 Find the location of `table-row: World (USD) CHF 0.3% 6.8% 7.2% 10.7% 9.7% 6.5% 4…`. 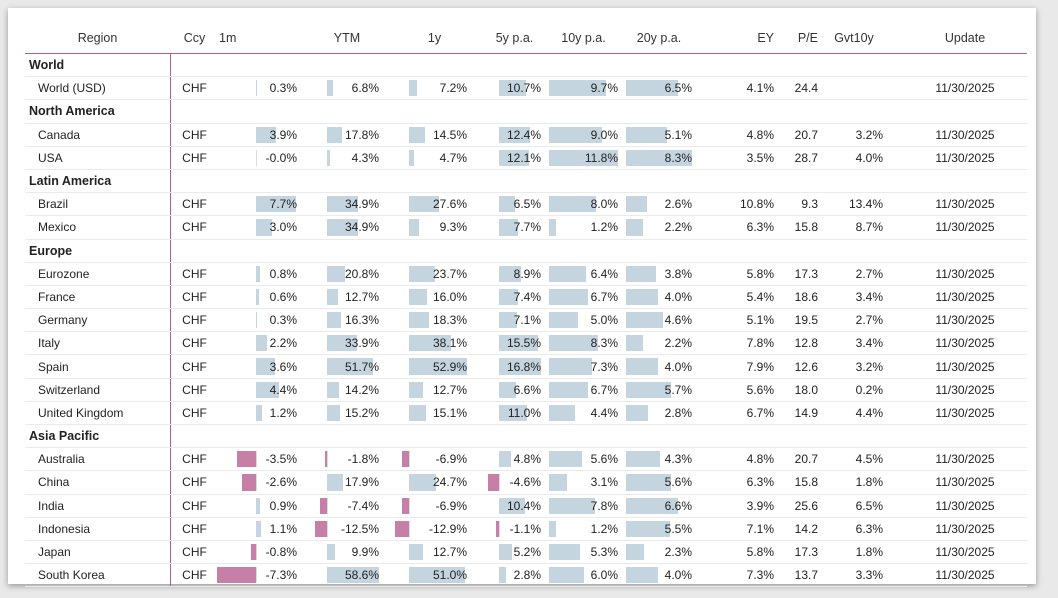

table-row: World (USD) CHF 0.3% 6.8% 7.2% 10.7% 9.7% 6.5% 4… is located at coordinates (526, 89).